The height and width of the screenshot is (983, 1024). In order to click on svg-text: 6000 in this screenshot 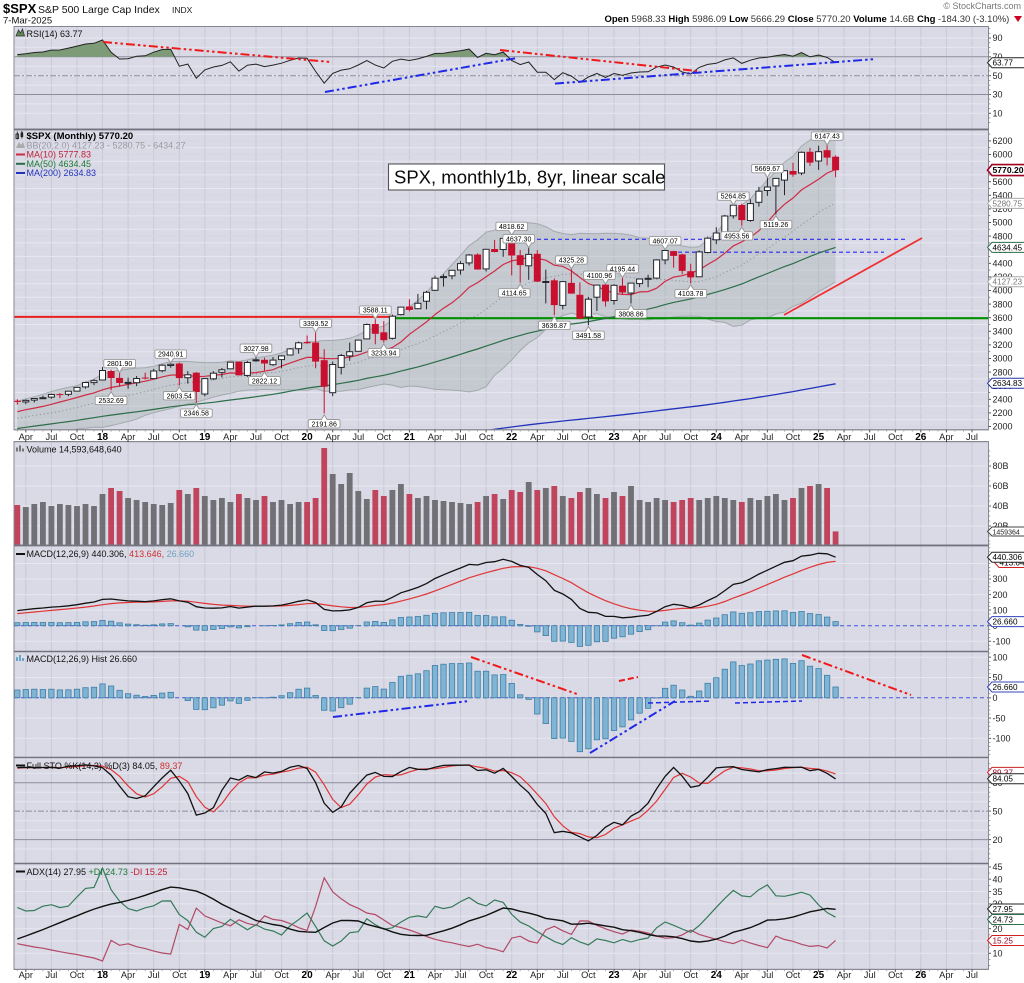, I will do `click(1003, 155)`.